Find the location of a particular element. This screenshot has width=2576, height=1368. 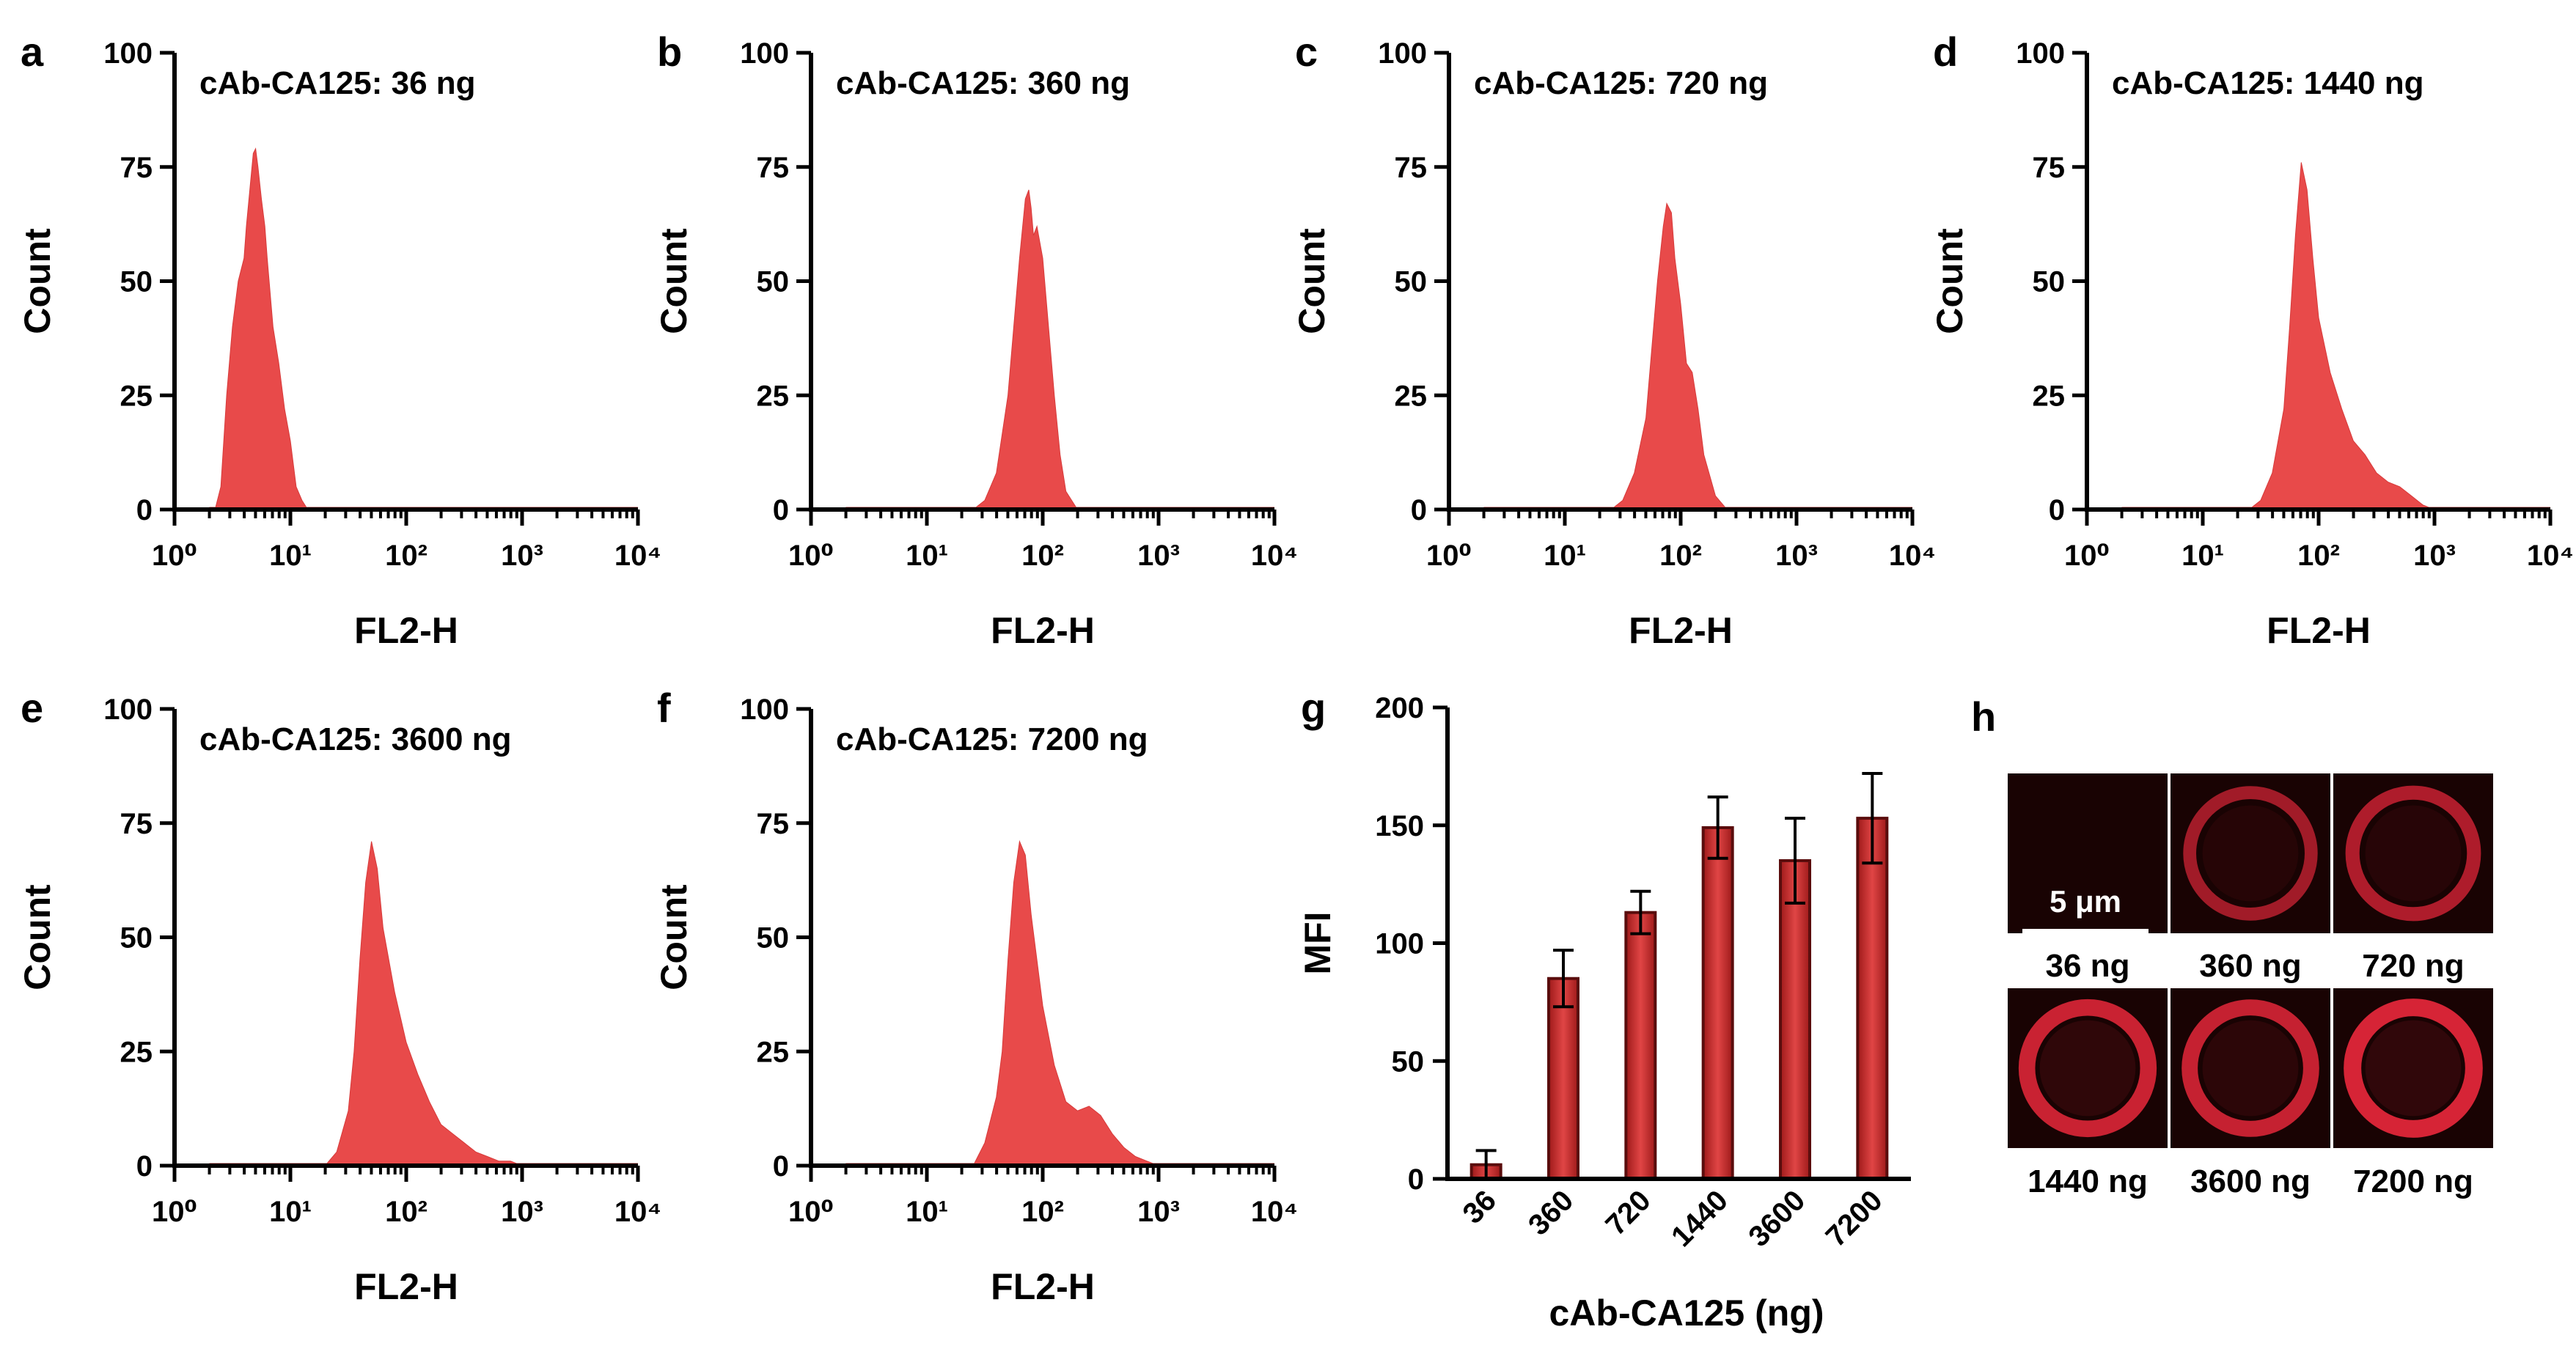

panel-title: cAb-CA125: 360 ng is located at coordinates (983, 83).